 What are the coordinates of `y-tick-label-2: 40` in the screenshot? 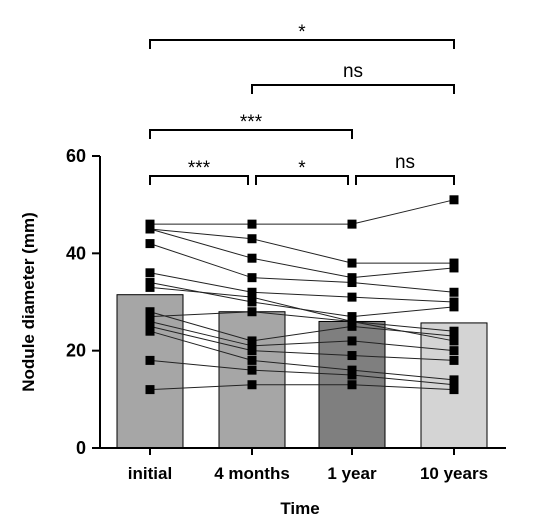 It's located at (76, 253).